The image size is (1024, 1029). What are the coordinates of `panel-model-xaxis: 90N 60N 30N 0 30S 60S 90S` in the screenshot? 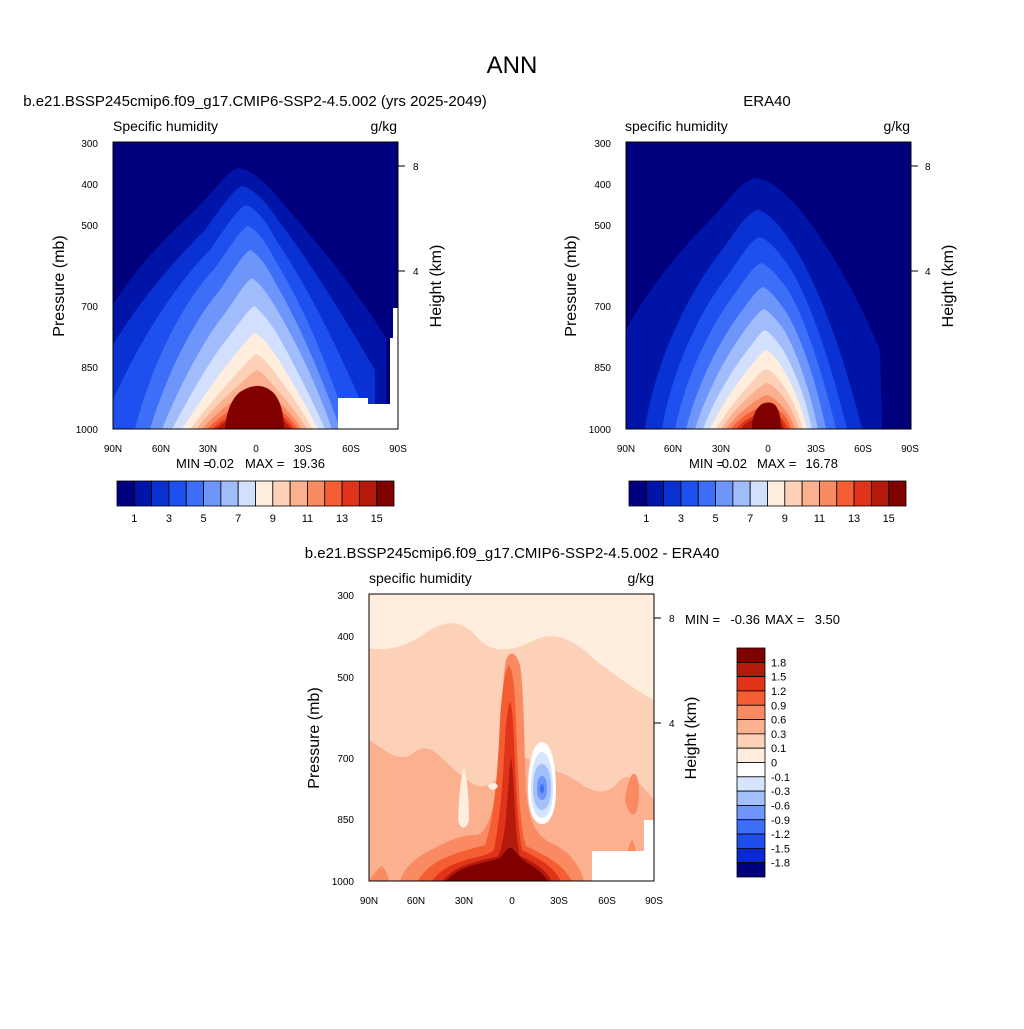 It's located at (255, 449).